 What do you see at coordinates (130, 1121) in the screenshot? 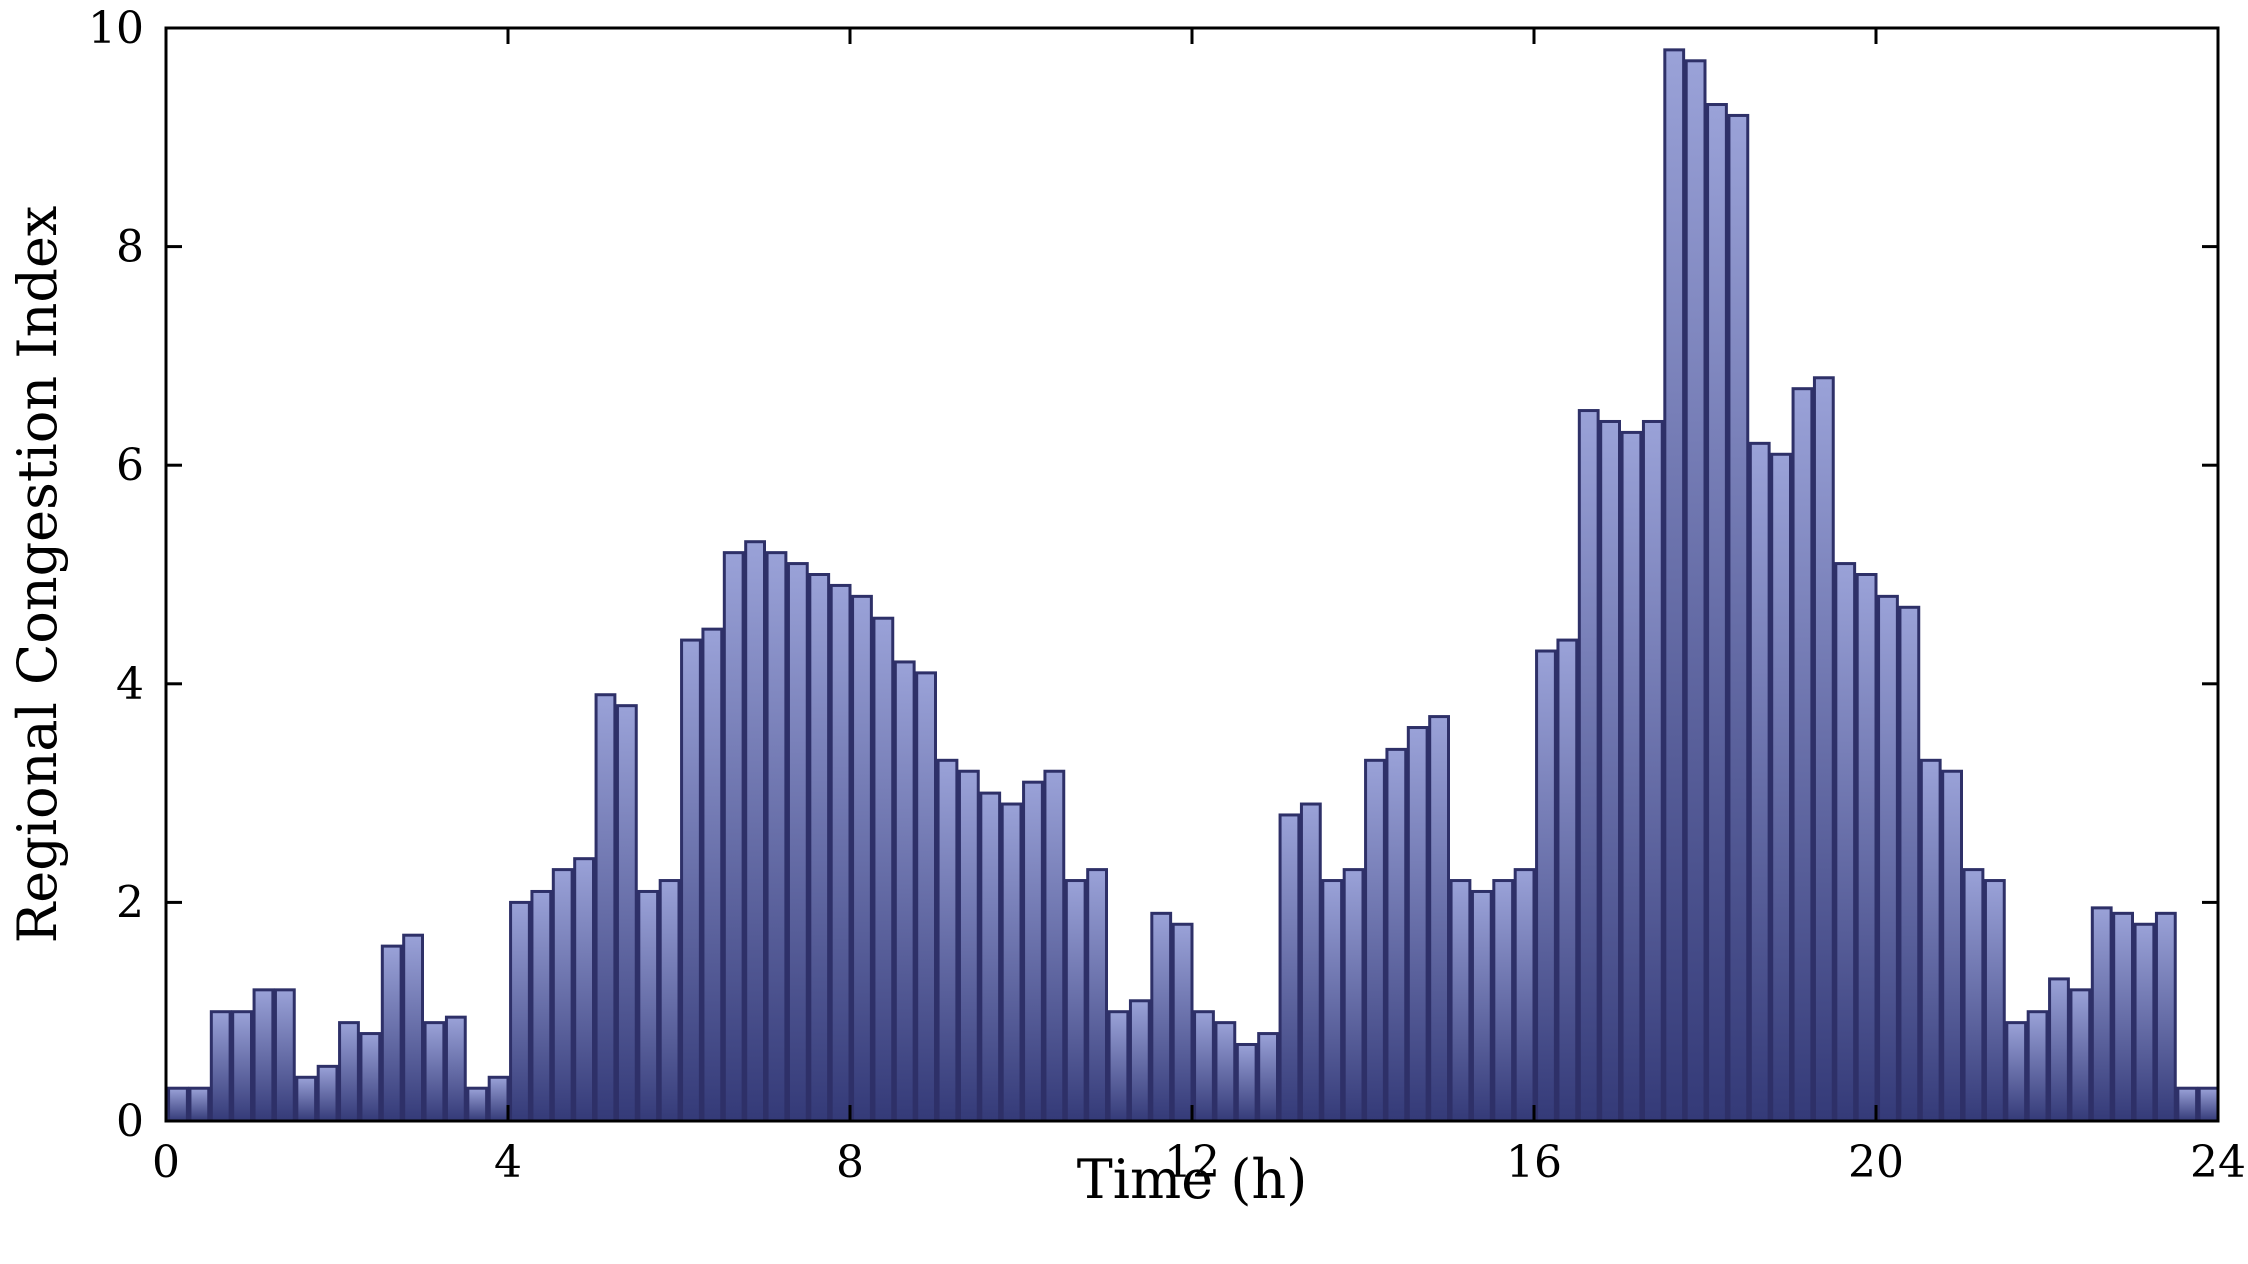
I see `y-tick-label: 0` at bounding box center [130, 1121].